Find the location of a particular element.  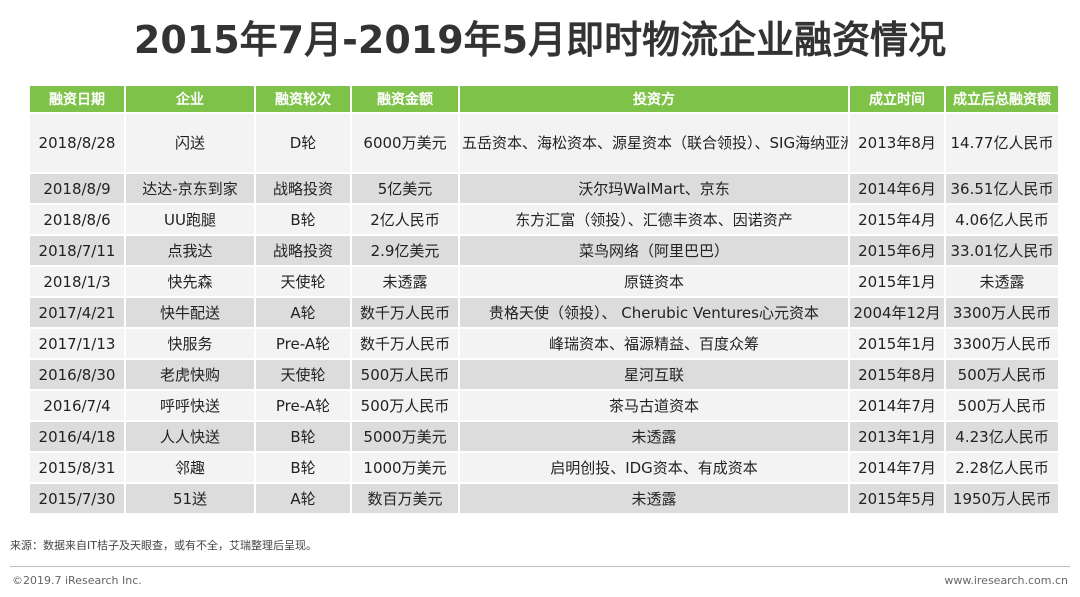

table-header-row: 融资日期 企业 融资轮次 融资金额 投资方 成立时间 成立后总融资额 is located at coordinates (544, 99).